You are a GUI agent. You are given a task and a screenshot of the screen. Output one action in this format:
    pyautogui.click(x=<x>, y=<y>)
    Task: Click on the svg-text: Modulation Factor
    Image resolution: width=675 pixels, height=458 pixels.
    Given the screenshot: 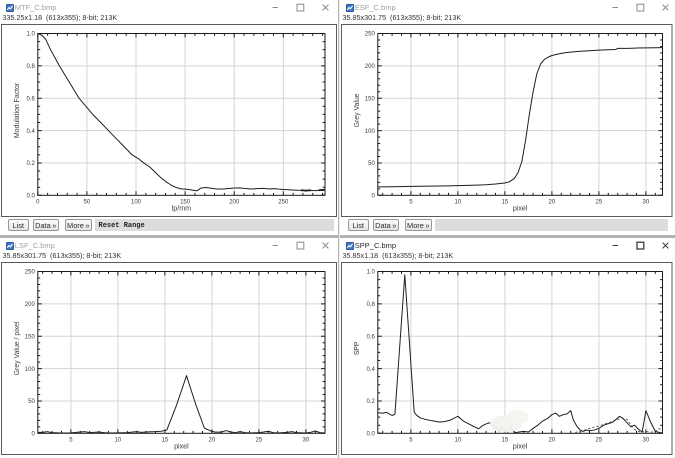 What is the action you would take?
    pyautogui.click(x=17, y=110)
    